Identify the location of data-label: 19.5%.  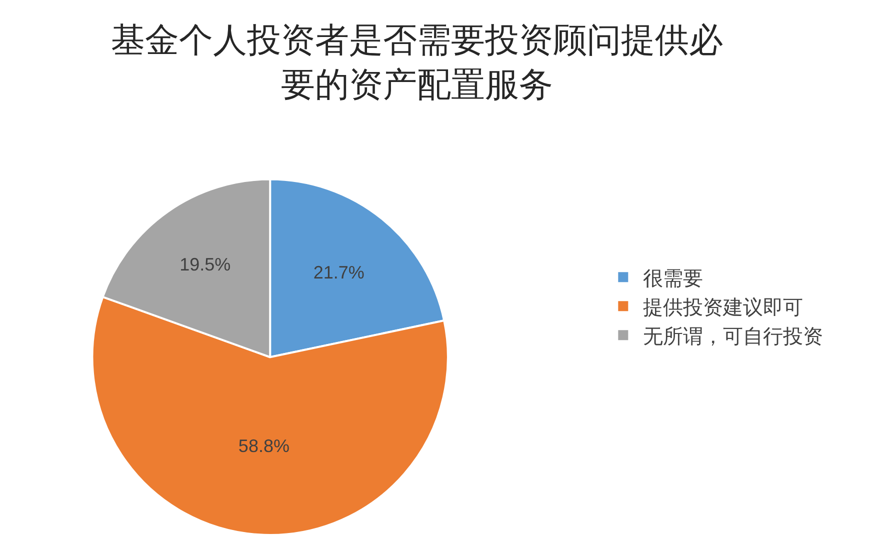
(205, 264).